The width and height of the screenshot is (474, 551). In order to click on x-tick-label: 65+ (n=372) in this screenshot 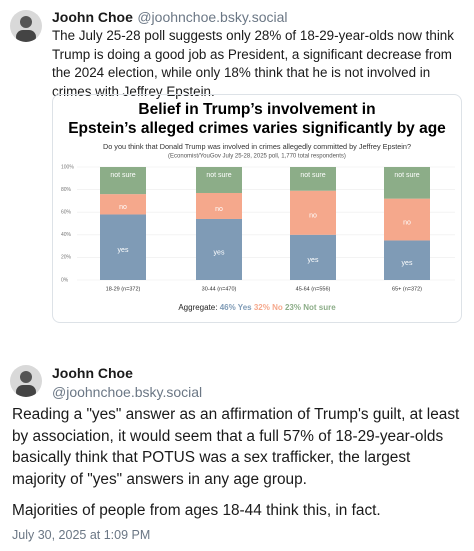, I will do `click(407, 289)`.